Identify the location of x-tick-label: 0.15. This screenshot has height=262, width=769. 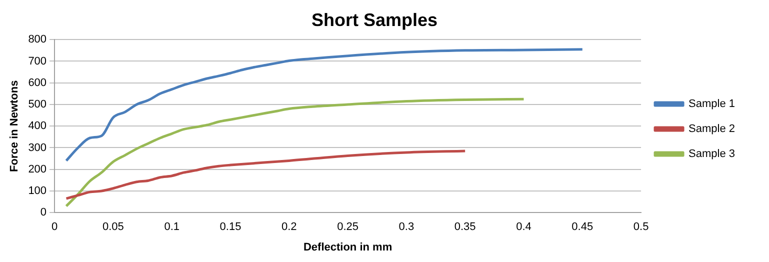
(231, 227).